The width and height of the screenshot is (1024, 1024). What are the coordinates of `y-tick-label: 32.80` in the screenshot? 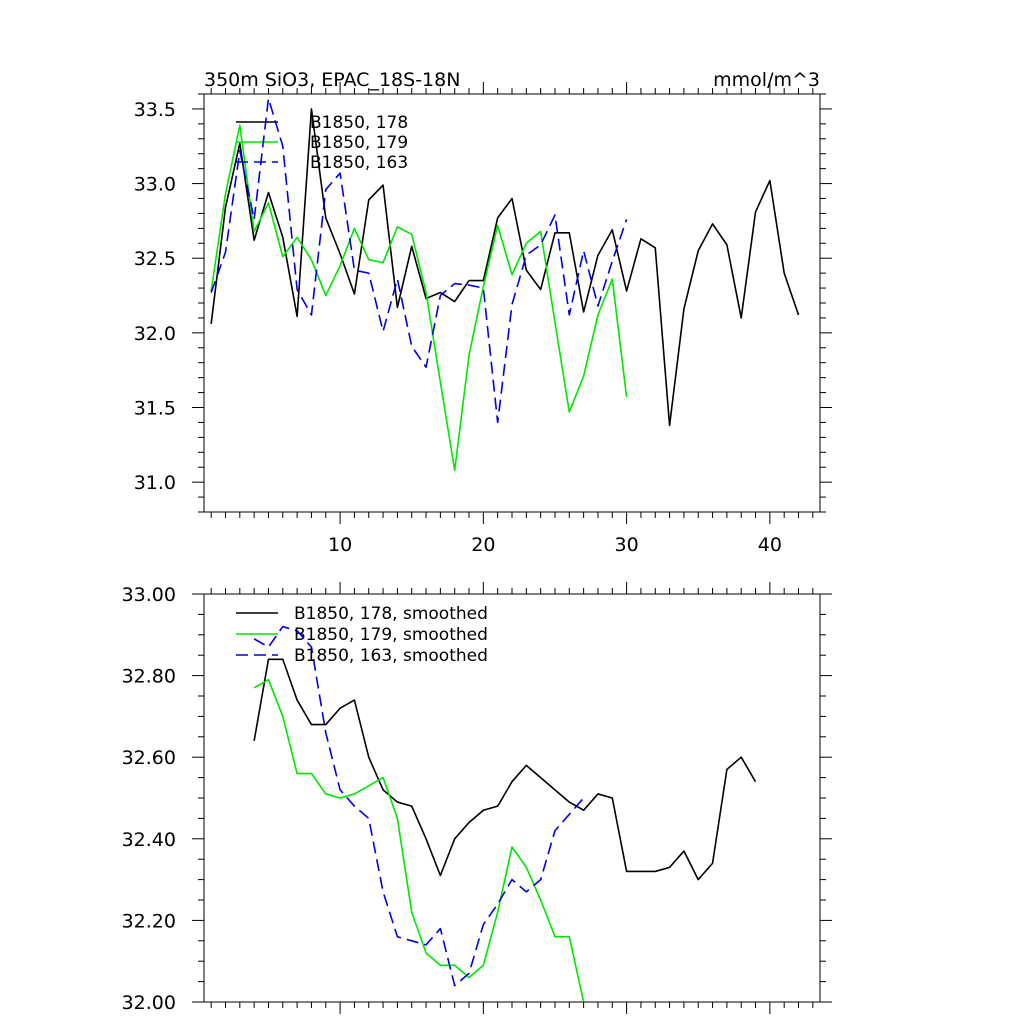 It's located at (149, 677).